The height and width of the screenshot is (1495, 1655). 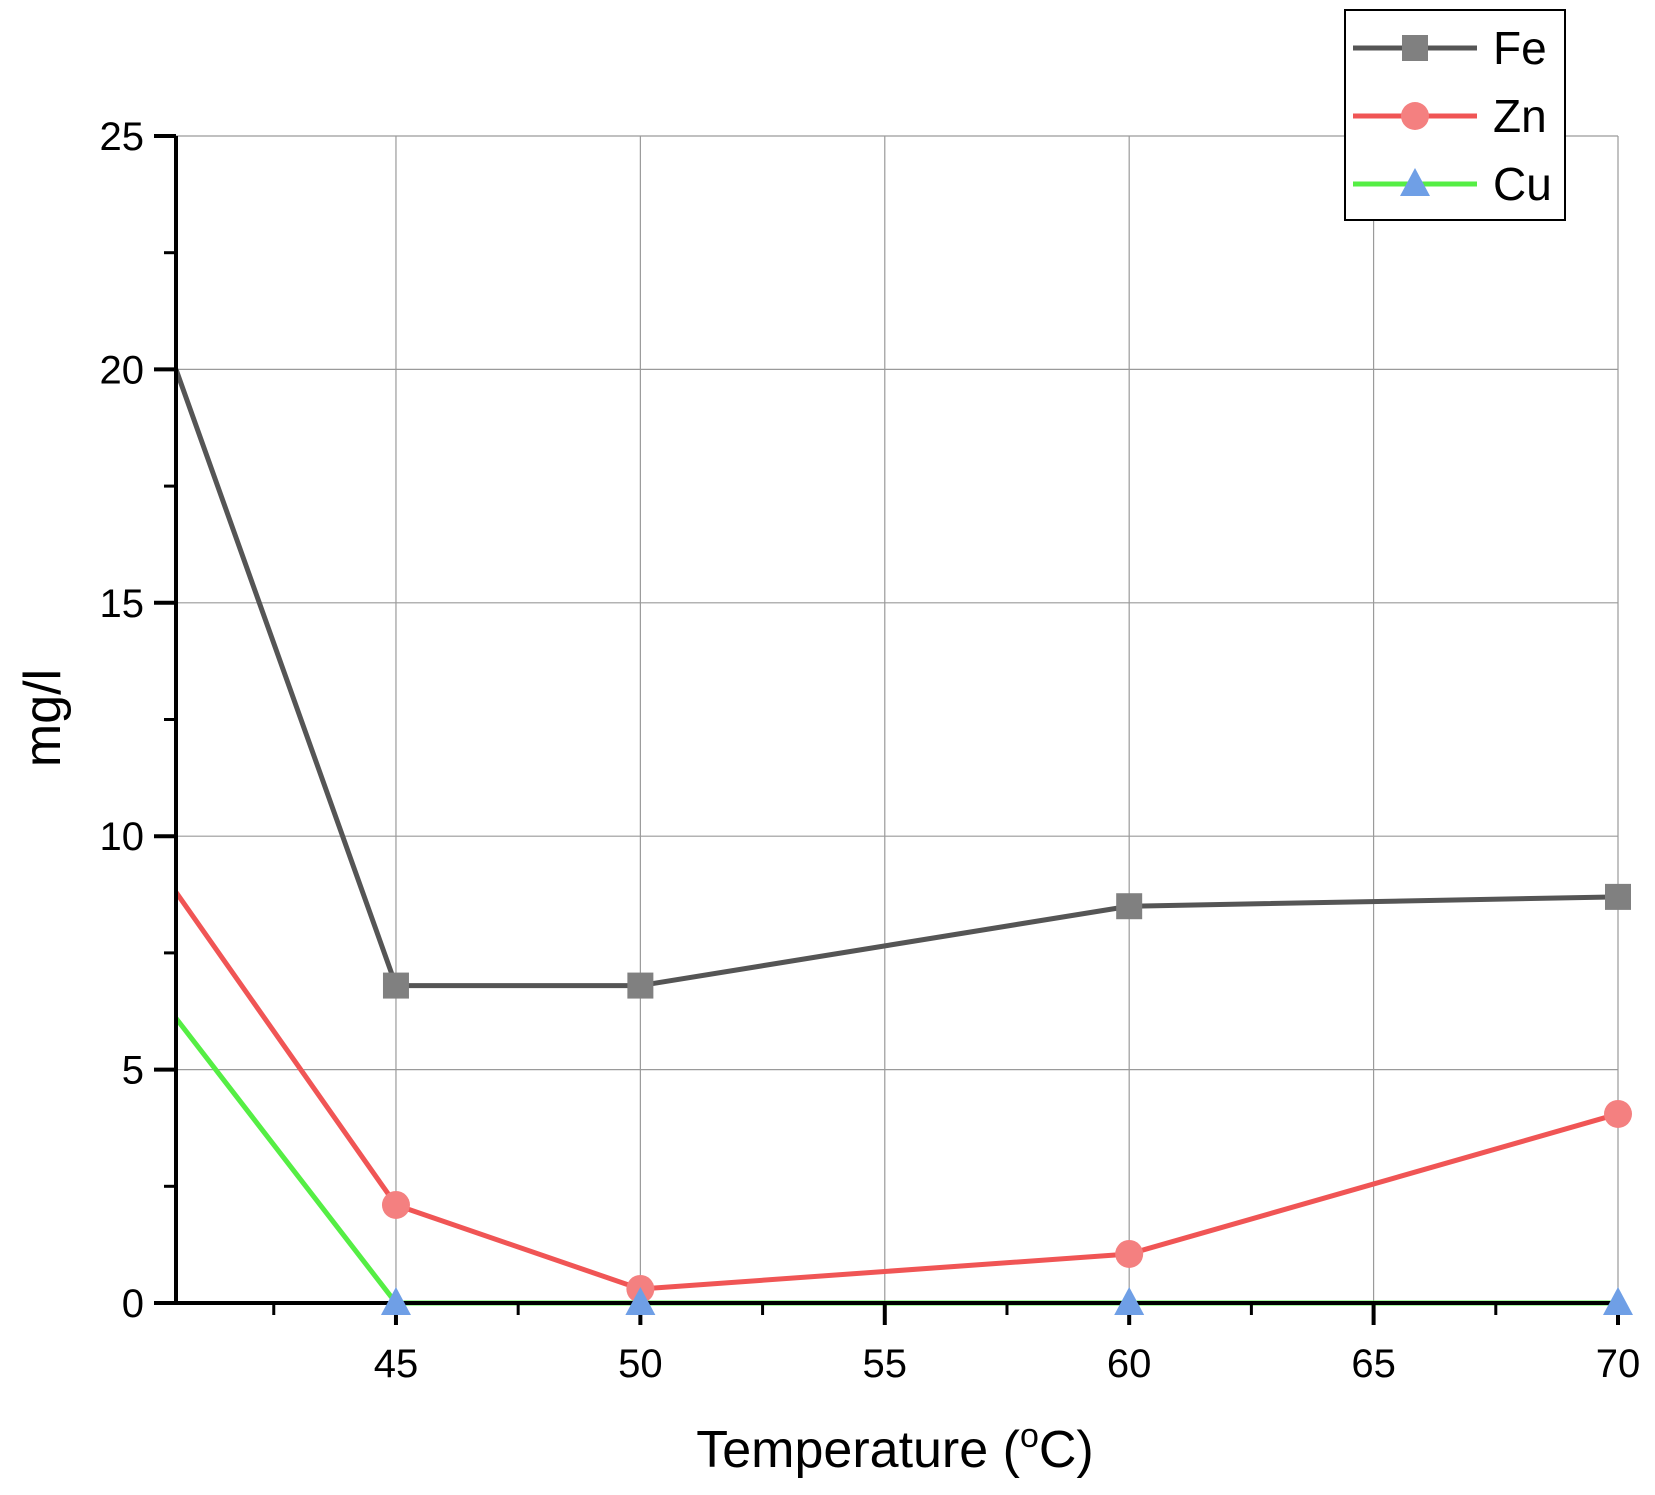 What do you see at coordinates (1415, 48) in the screenshot?
I see `legend-marker-fe` at bounding box center [1415, 48].